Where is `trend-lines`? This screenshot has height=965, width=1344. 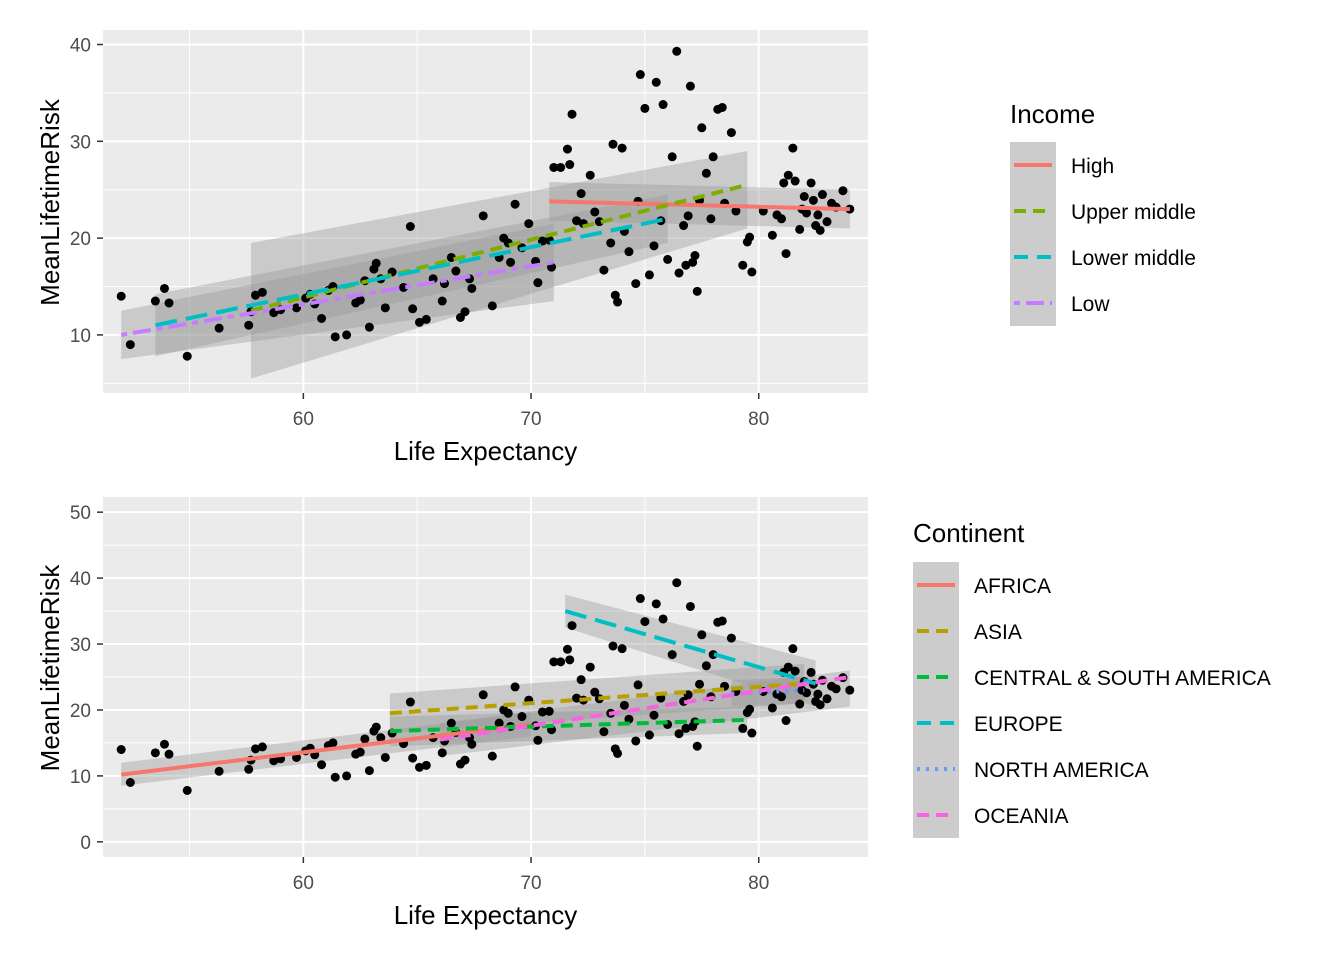 trend-lines is located at coordinates (485, 259).